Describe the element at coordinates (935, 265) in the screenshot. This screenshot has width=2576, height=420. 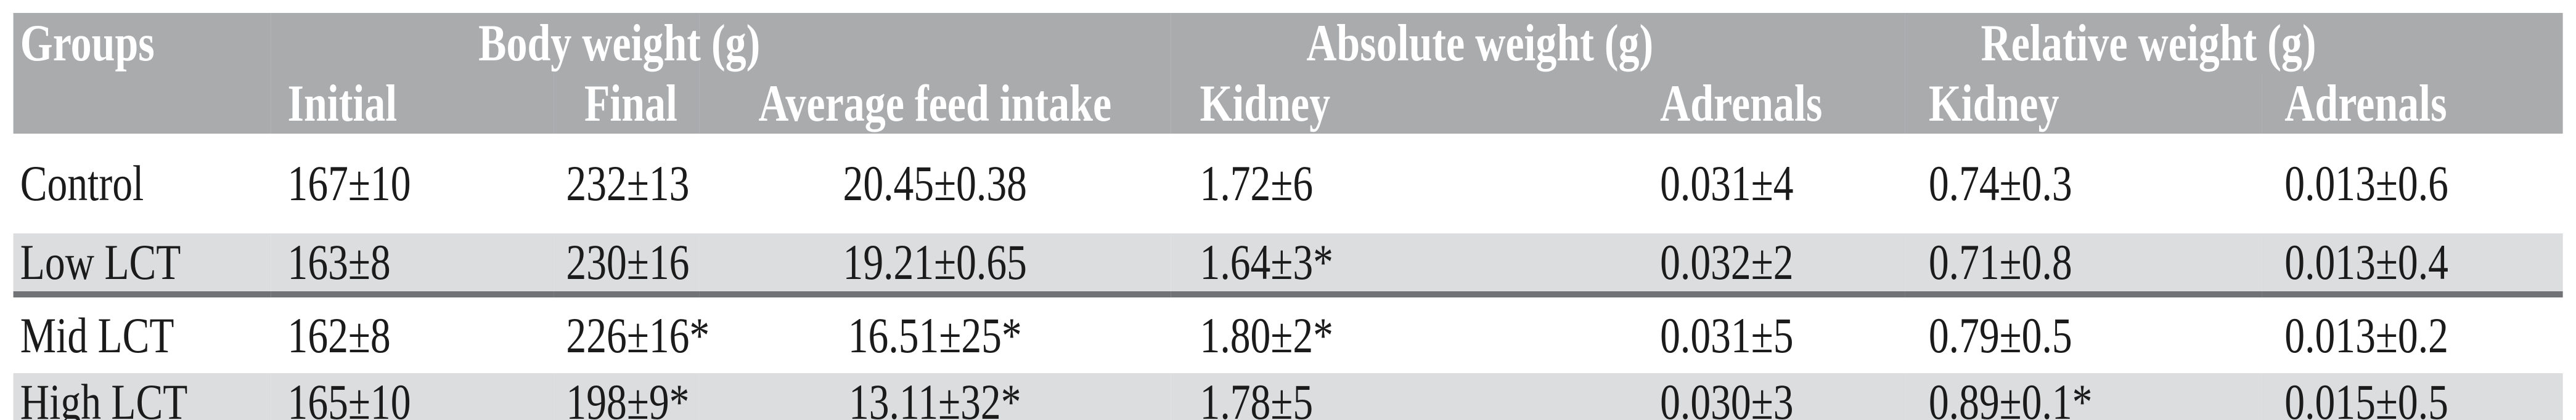
I see `cell-avg-feed-intake: 19.21±0.65` at that location.